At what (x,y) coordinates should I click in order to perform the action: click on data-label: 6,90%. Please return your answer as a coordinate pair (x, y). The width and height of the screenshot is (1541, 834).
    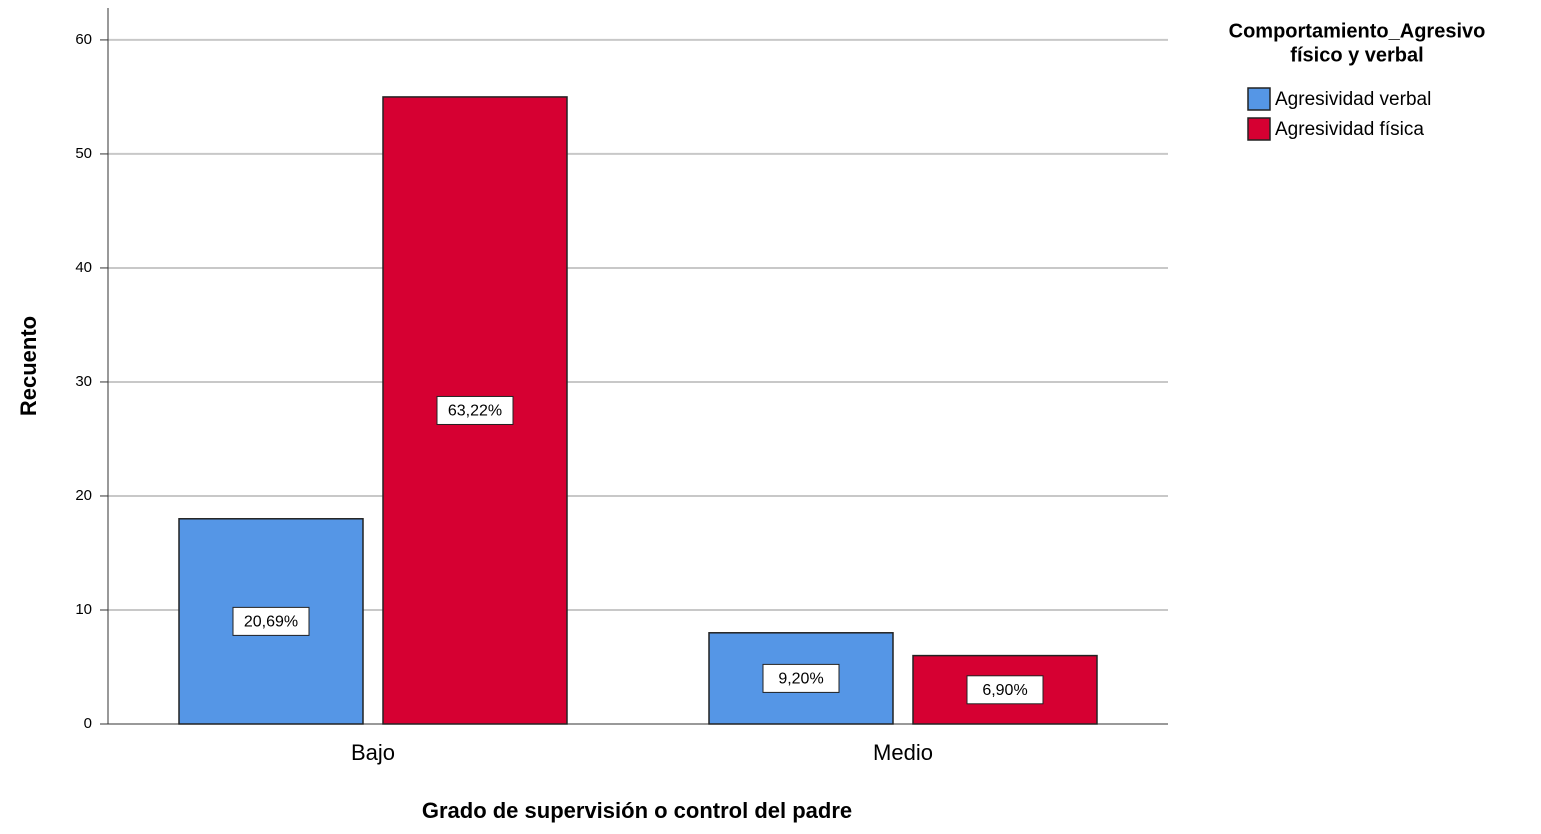
    Looking at the image, I should click on (1004, 690).